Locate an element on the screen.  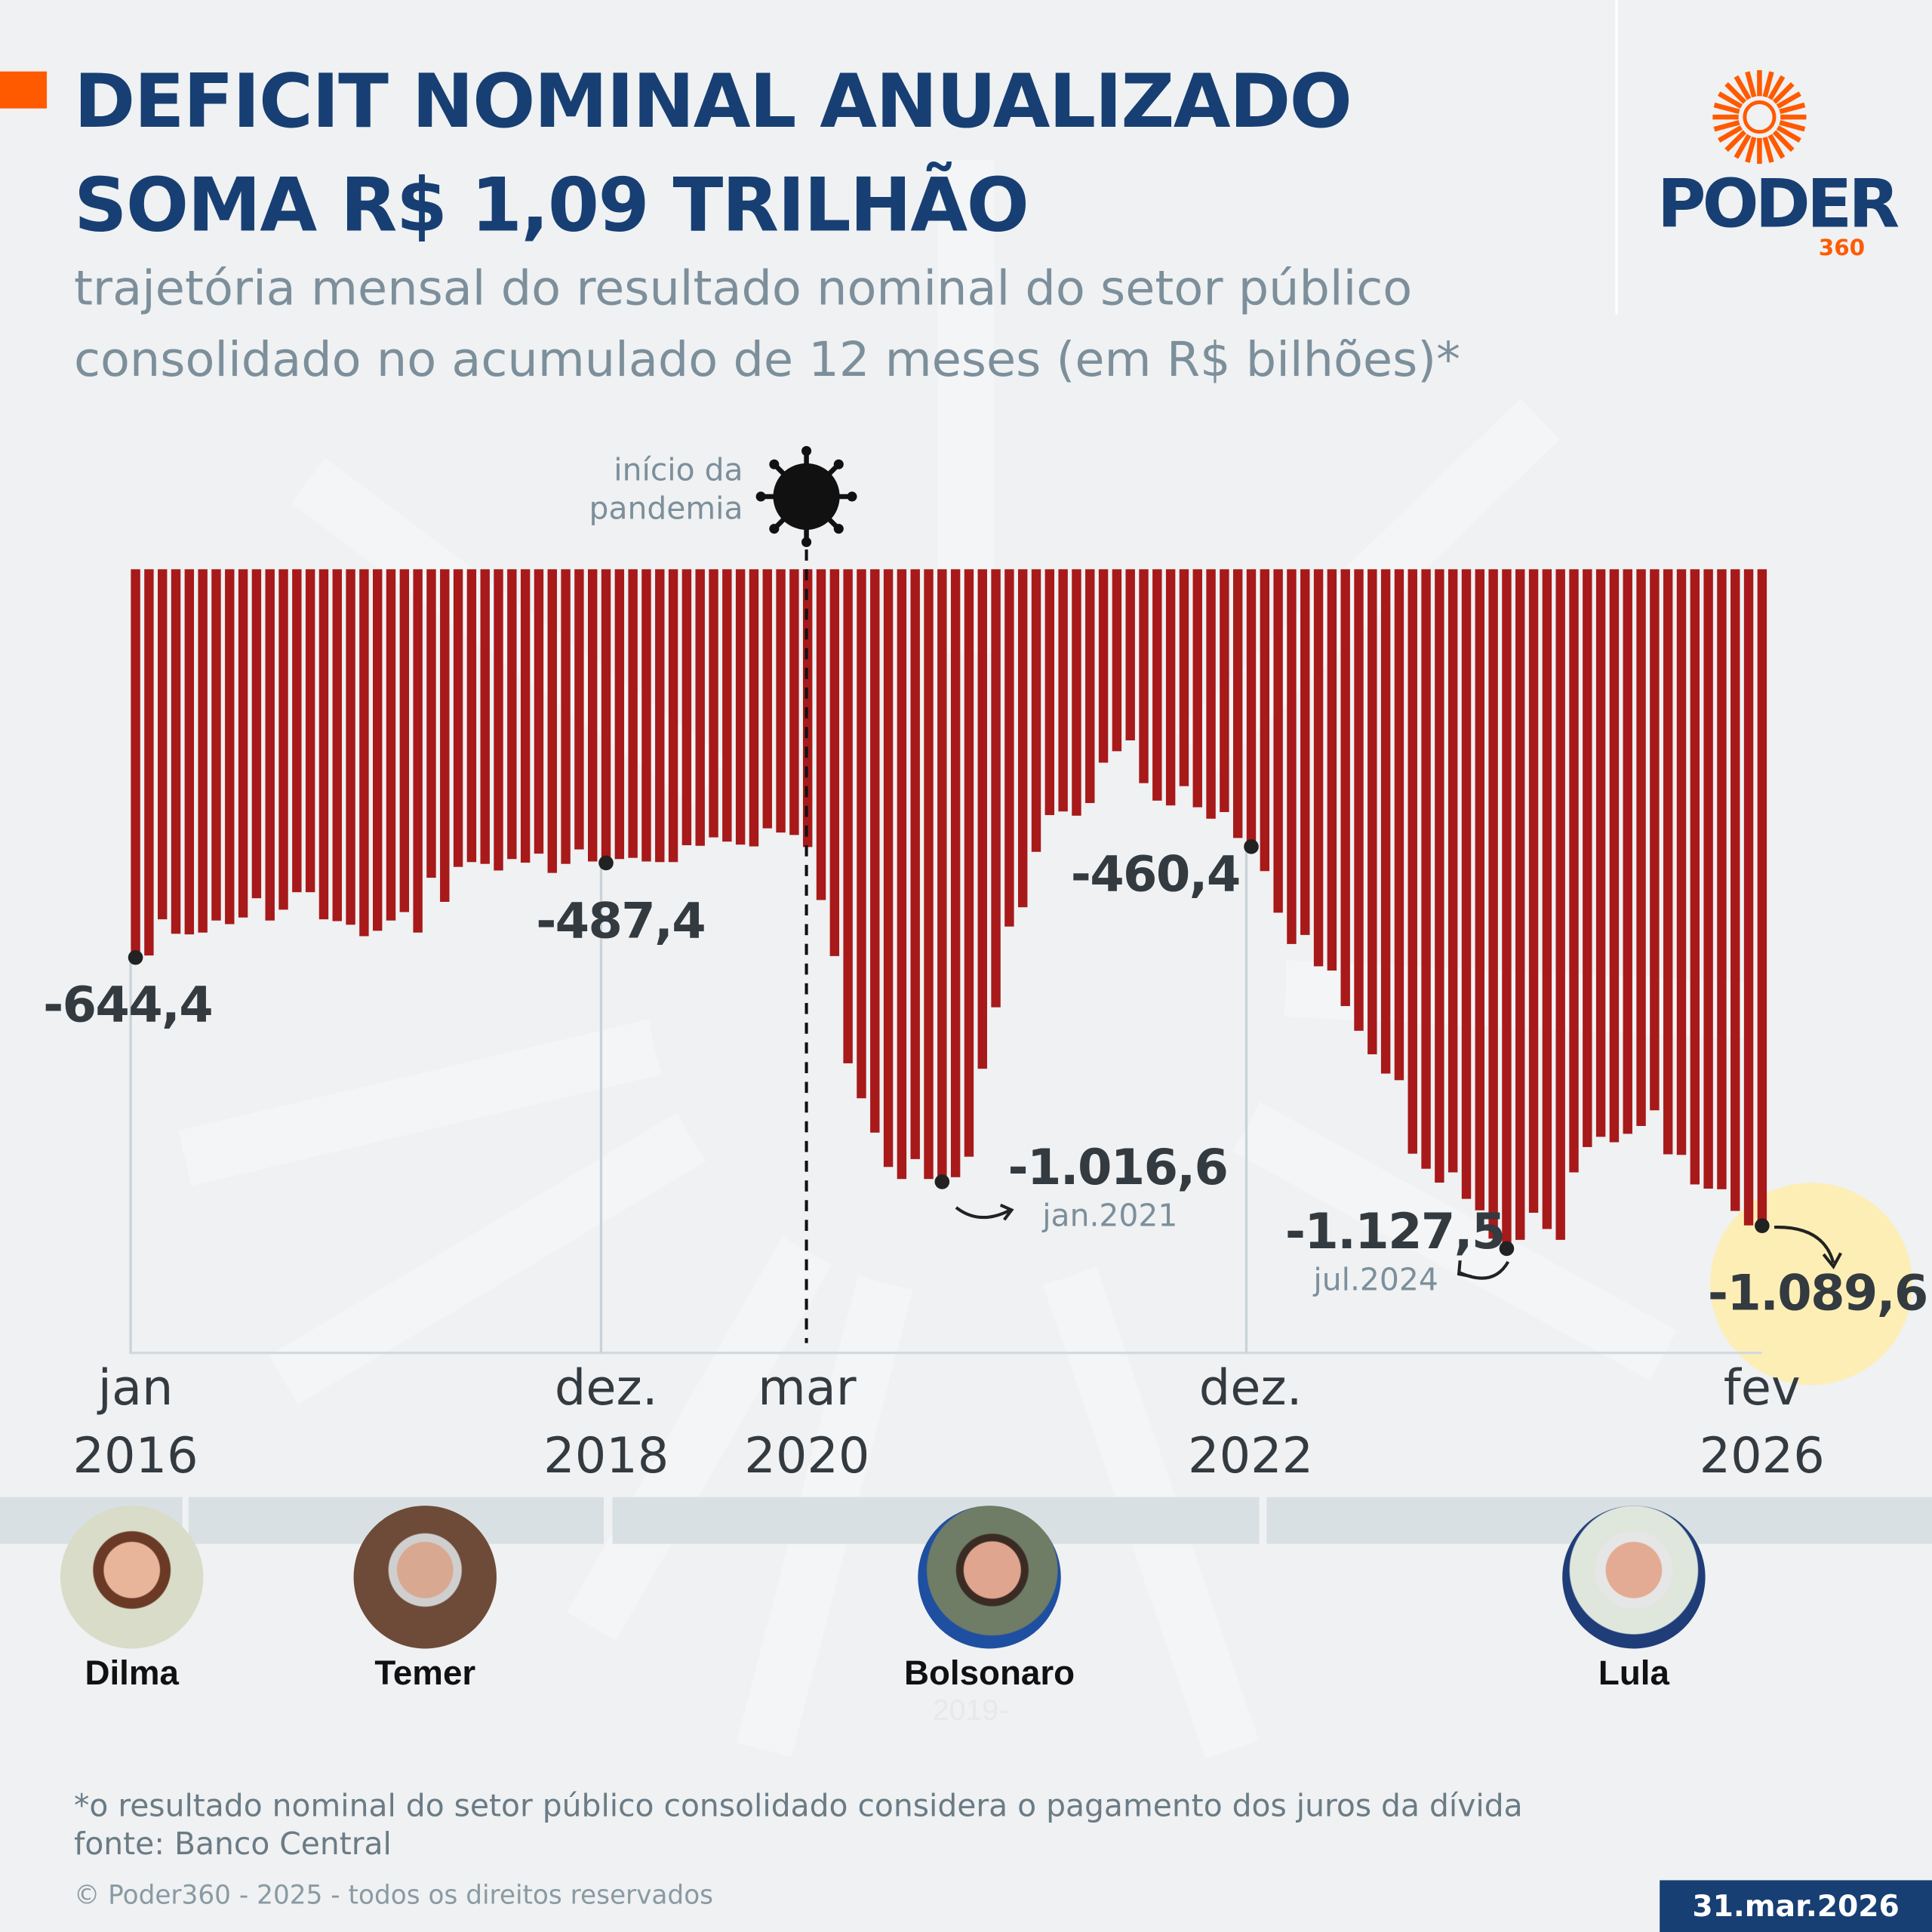
pandemic-label-line1: início da is located at coordinates (678, 470).